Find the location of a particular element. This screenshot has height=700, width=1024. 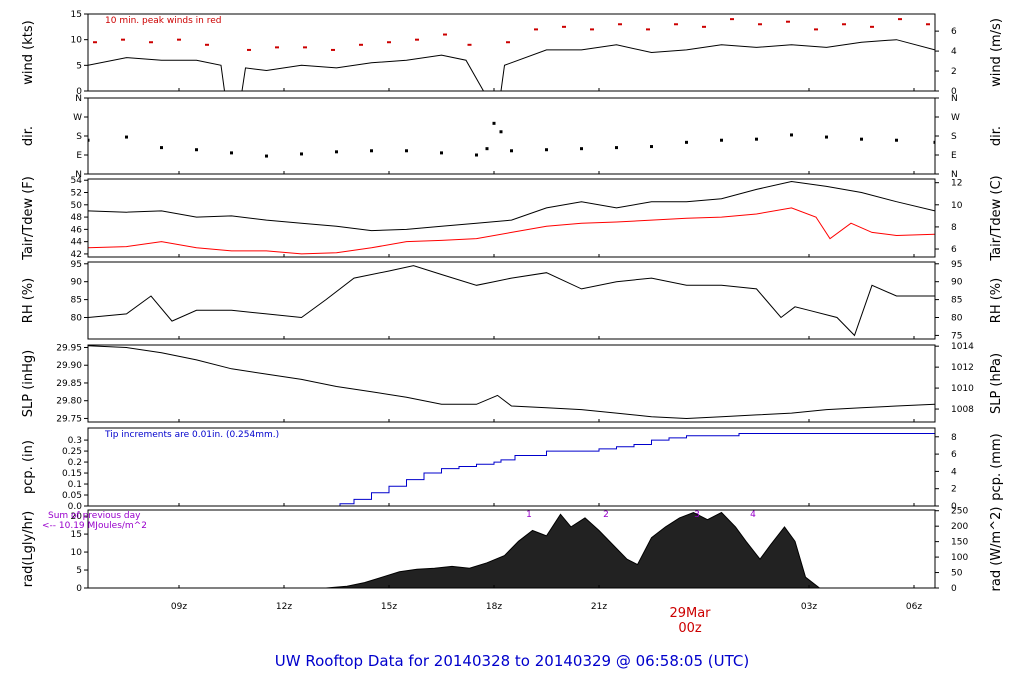

temp-series is located at coordinates (511, 217).